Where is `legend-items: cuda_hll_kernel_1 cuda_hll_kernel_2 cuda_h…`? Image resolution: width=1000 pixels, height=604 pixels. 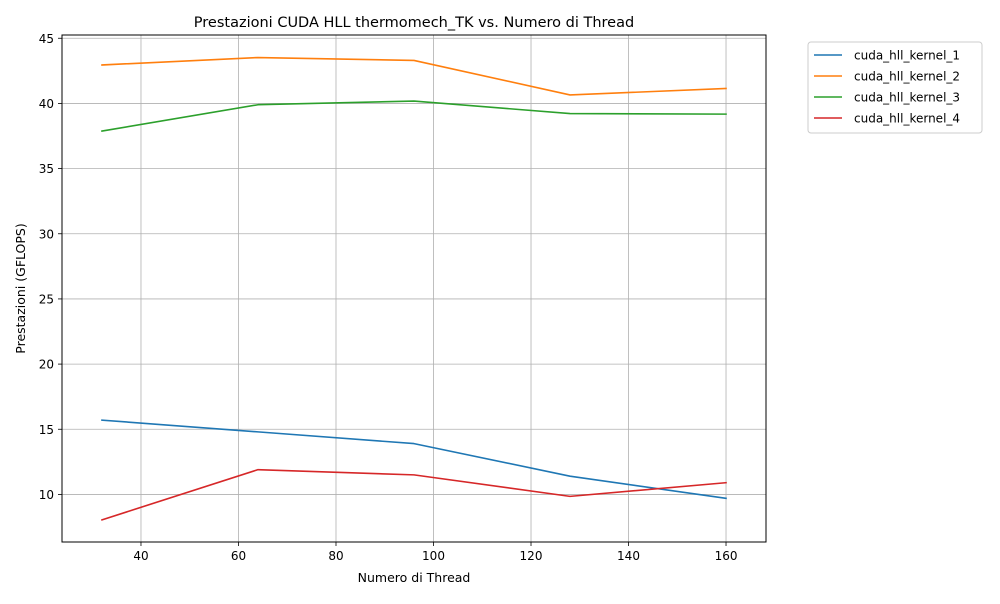 legend-items: cuda_hll_kernel_1 cuda_hll_kernel_2 cuda_h… is located at coordinates (887, 87).